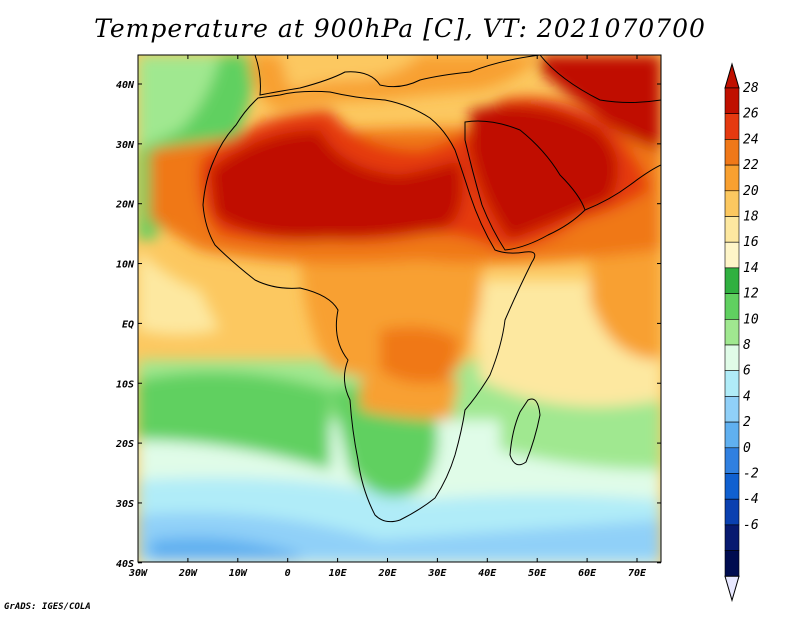  What do you see at coordinates (751, 242) in the screenshot?
I see `colorbar-label: 16` at bounding box center [751, 242].